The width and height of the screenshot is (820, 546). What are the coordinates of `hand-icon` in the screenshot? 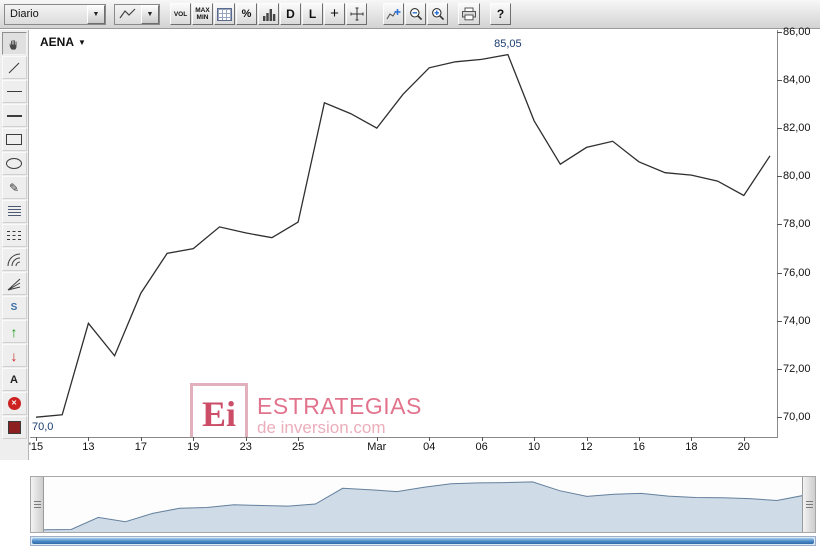 It's located at (13, 44).